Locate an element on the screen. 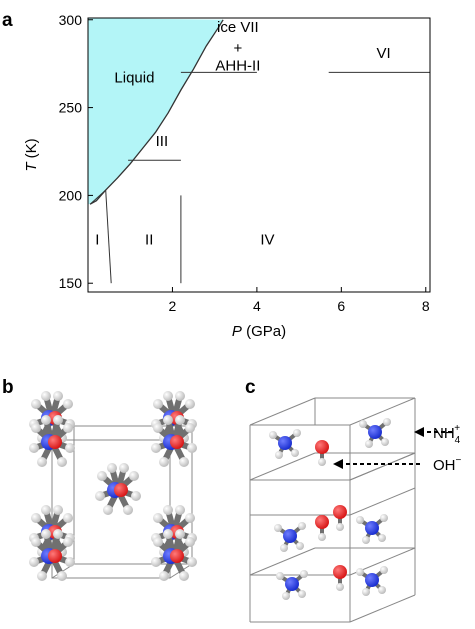  region-label: AHH-II is located at coordinates (237, 65).